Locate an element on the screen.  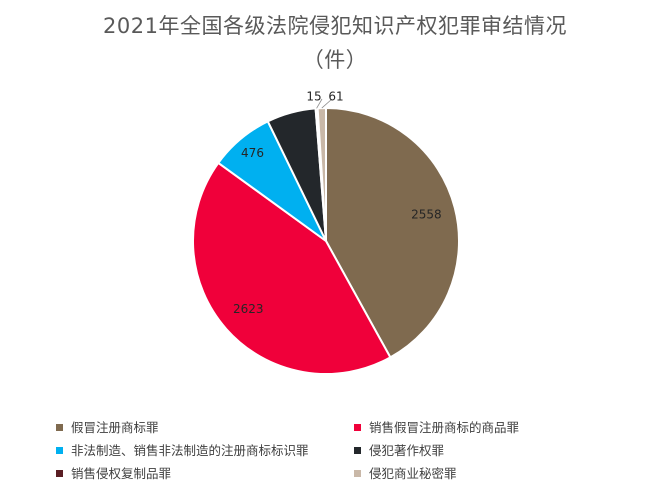
legend-item-1: 假冒注册商标罪 is located at coordinates (107, 428).